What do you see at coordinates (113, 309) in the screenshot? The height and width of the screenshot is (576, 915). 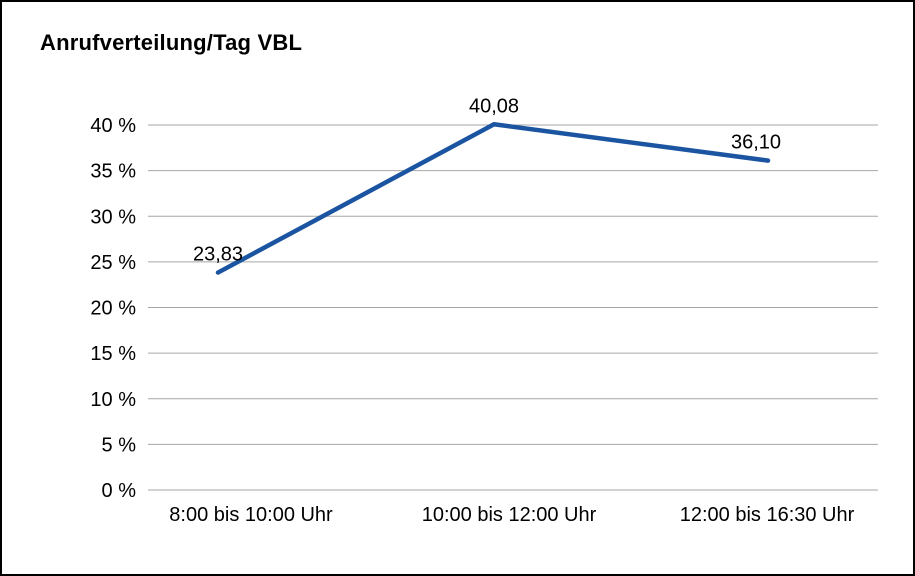 I see `y-axis-tick-label: 20 %` at bounding box center [113, 309].